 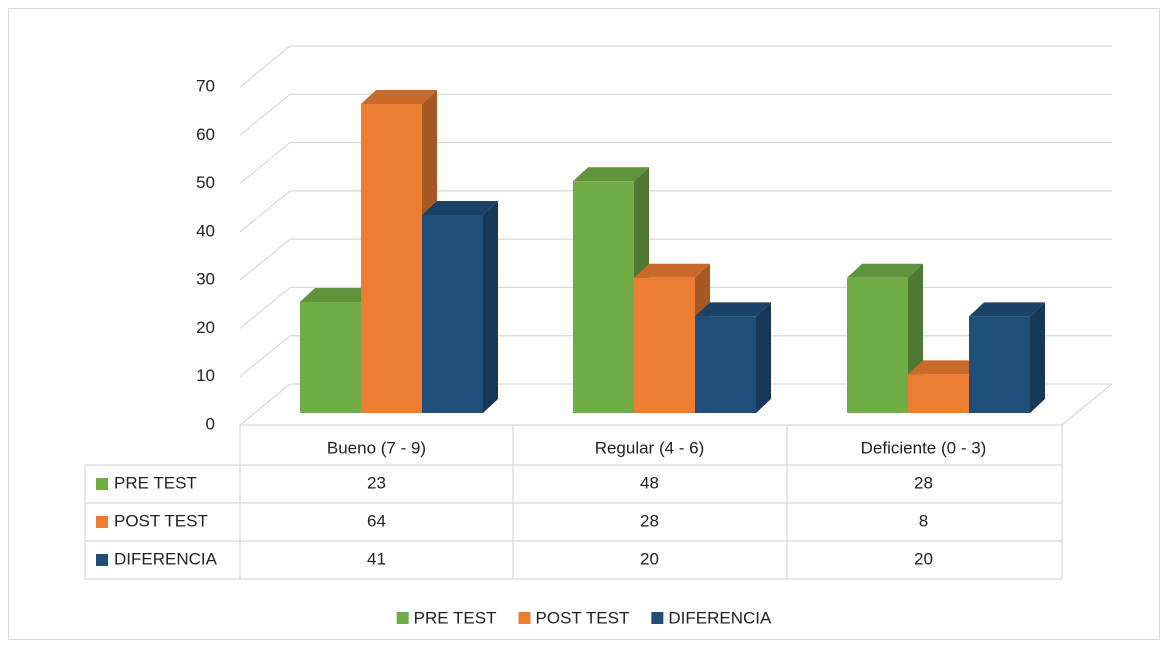 What do you see at coordinates (924, 447) in the screenshot?
I see `x-tick-label: Deficiente (0 - 3)` at bounding box center [924, 447].